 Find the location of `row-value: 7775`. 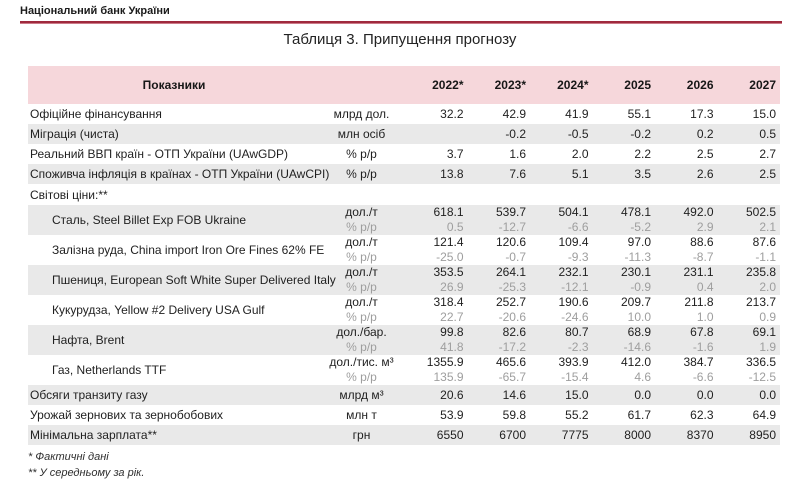

row-value: 7775 is located at coordinates (575, 435).